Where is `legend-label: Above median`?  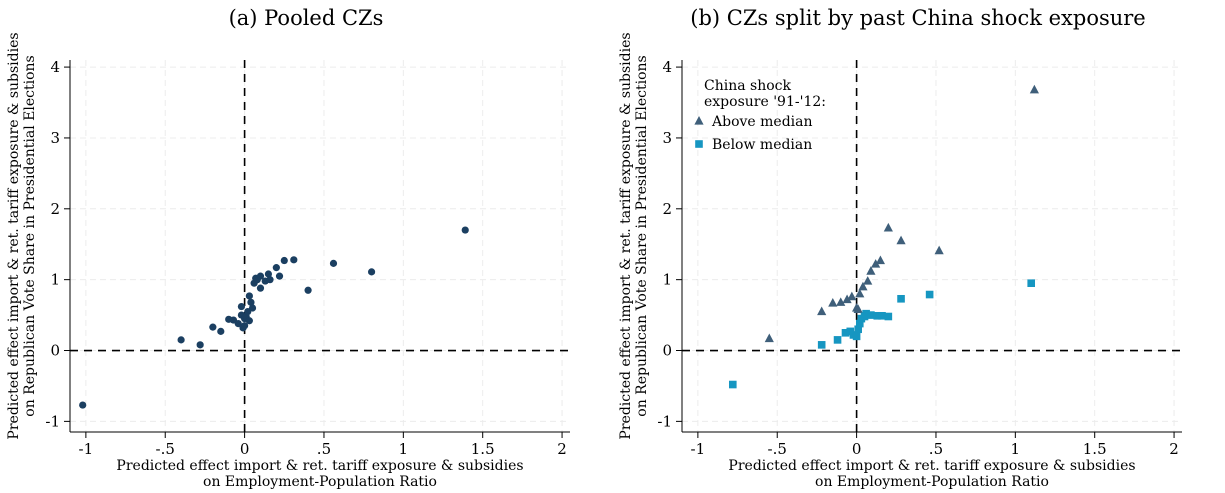
legend-label: Above median is located at coordinates (762, 122).